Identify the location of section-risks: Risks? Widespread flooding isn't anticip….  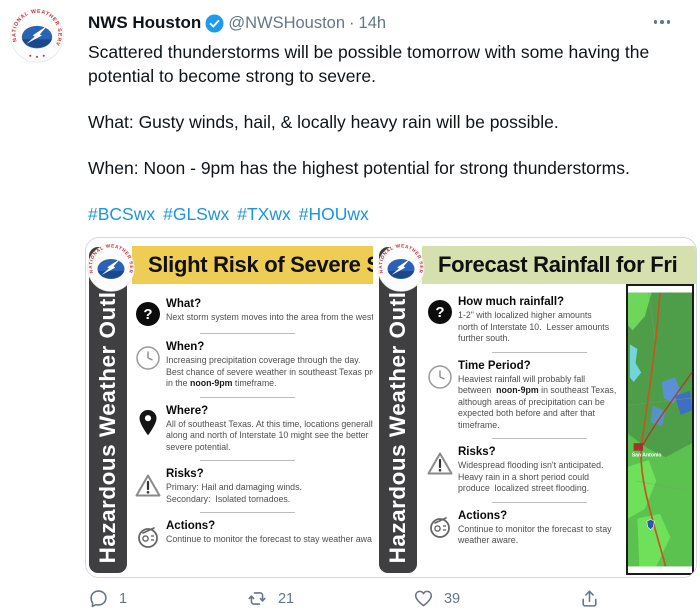
(525, 470).